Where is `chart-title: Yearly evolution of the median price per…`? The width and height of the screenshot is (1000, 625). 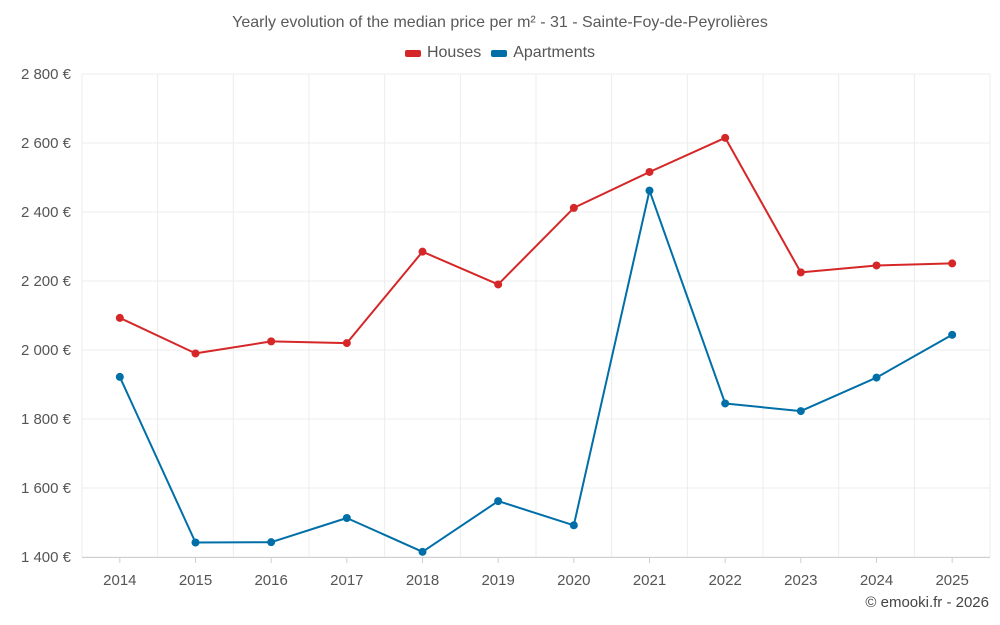
chart-title: Yearly evolution of the median price per… is located at coordinates (500, 22).